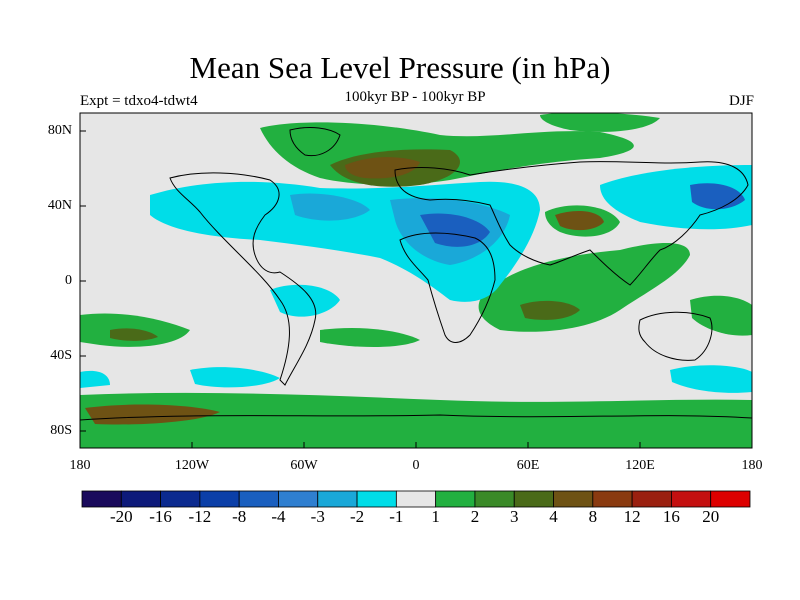 The image size is (800, 600). Describe the element at coordinates (593, 516) in the screenshot. I see `colorbar-tick-label: 8` at that location.